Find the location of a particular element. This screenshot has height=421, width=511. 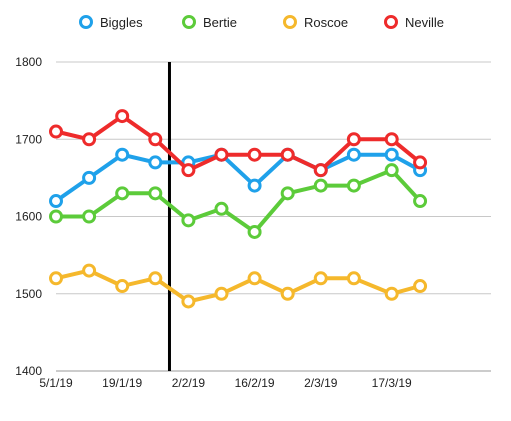

series-line-bertie is located at coordinates (238, 201).